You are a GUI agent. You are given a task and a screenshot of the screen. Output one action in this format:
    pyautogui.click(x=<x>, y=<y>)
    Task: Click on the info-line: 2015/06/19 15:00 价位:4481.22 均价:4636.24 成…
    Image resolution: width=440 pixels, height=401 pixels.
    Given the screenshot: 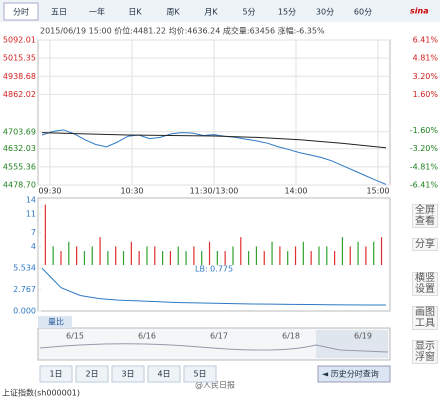 What is the action you would take?
    pyautogui.click(x=182, y=31)
    